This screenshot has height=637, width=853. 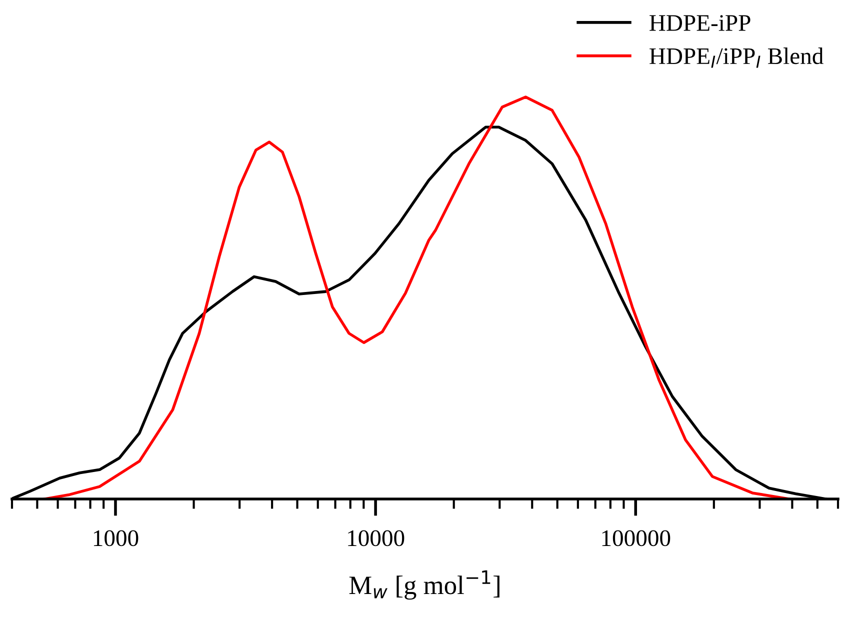 I want to click on x-tick-label: 10000, so click(x=376, y=538).